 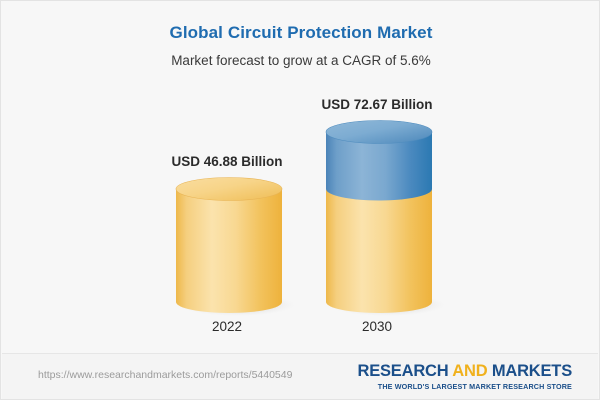 What do you see at coordinates (403, 371) in the screenshot?
I see `logo-word-research: RESEARCH` at bounding box center [403, 371].